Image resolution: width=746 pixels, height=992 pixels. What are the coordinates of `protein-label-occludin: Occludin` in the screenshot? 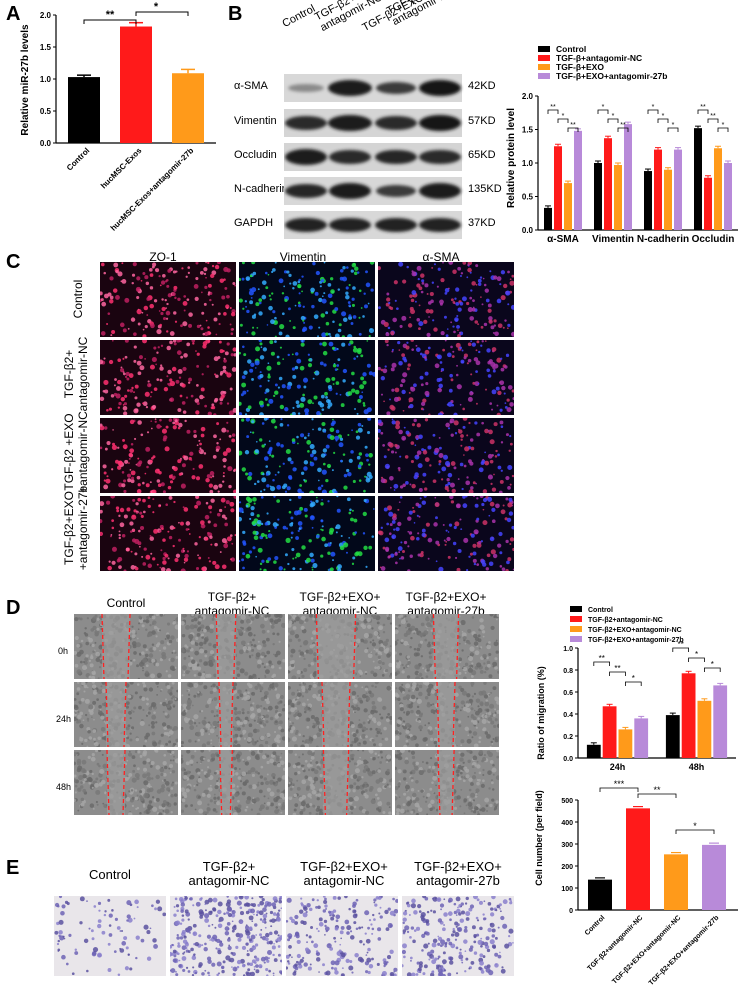 It's located at (255, 155).